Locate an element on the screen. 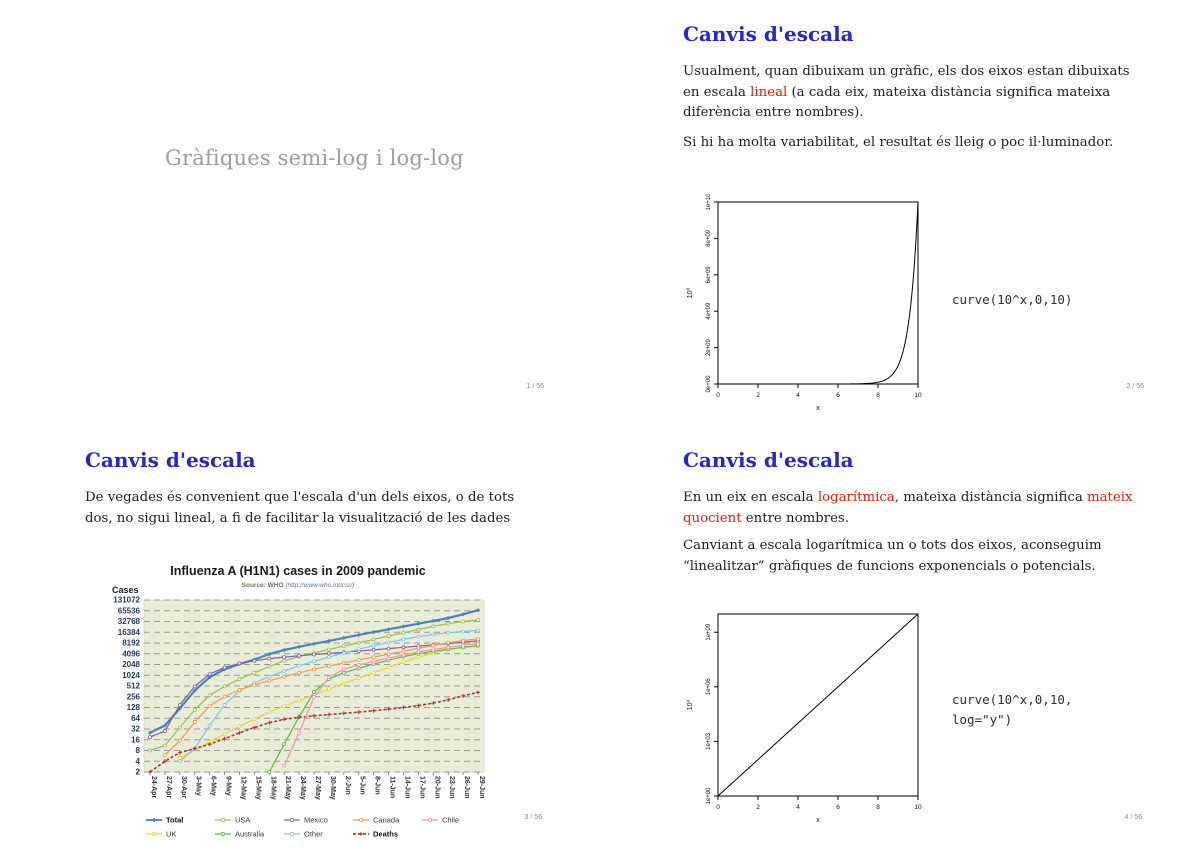 This screenshot has width=1200, height=849. y-tick-label: 8e+09 is located at coordinates (709, 238).